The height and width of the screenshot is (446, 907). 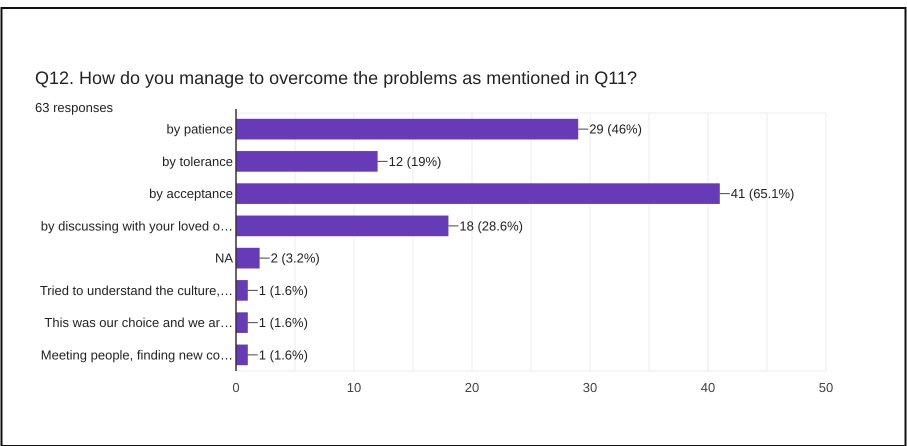 I want to click on x-tick-label: 0, so click(x=236, y=387).